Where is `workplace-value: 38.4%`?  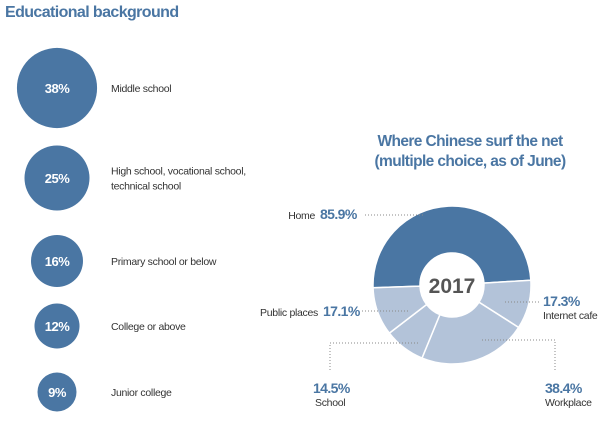
workplace-value: 38.4% is located at coordinates (564, 388).